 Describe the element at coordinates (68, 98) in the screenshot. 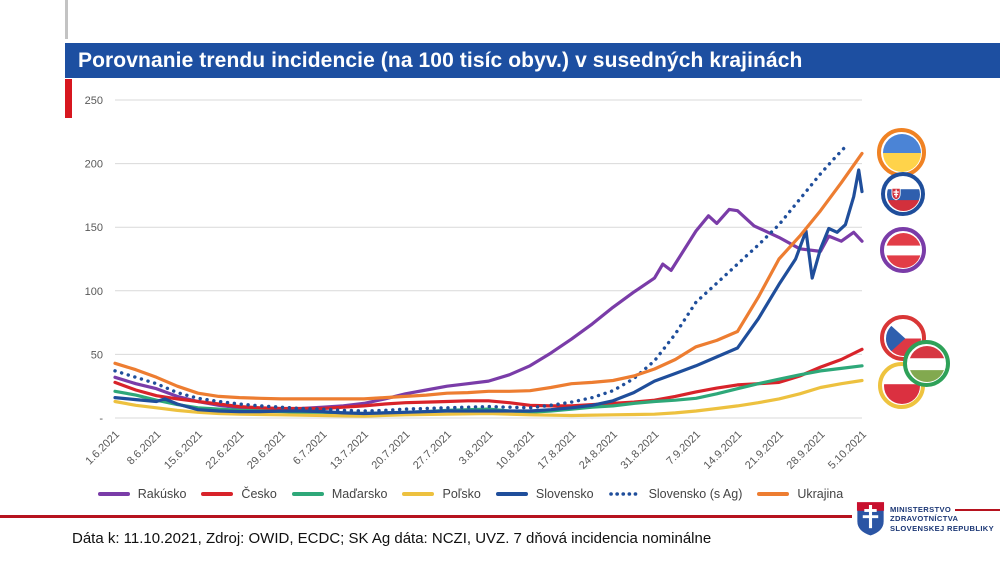

I see `red-accent-bar` at that location.